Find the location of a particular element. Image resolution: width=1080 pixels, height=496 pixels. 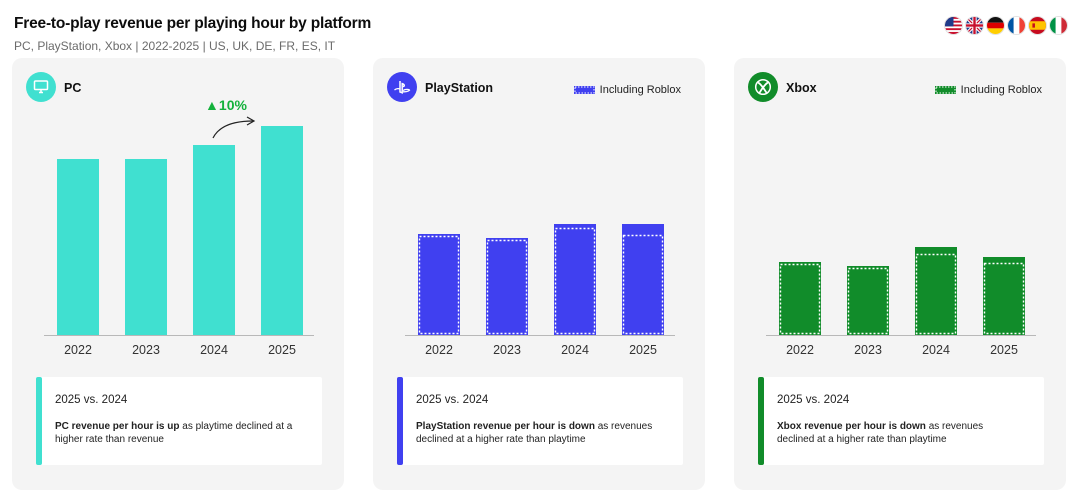

xbox-logo-icon is located at coordinates (763, 87).